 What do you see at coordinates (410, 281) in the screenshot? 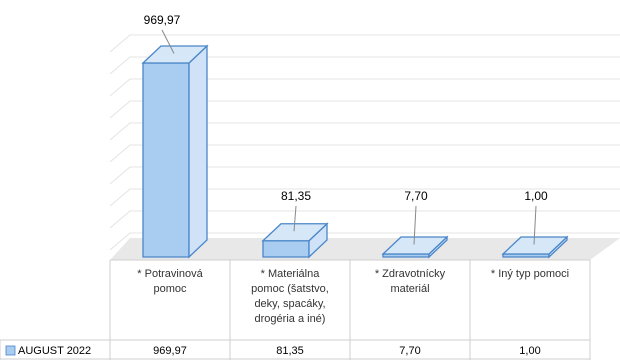
I see `category-label: * Zdravotnícky materiál` at bounding box center [410, 281].